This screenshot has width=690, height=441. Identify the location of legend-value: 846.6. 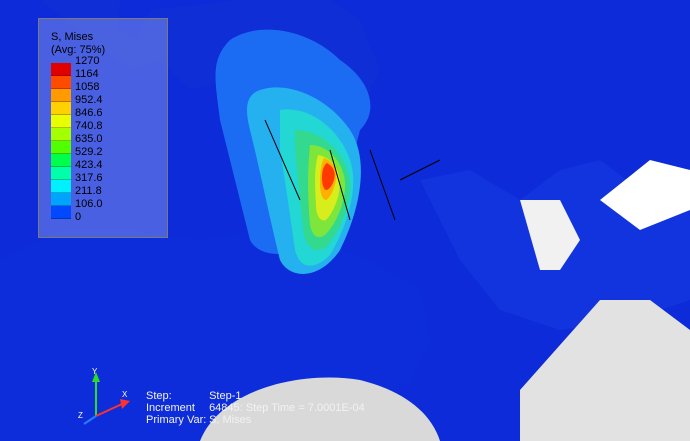
(89, 113).